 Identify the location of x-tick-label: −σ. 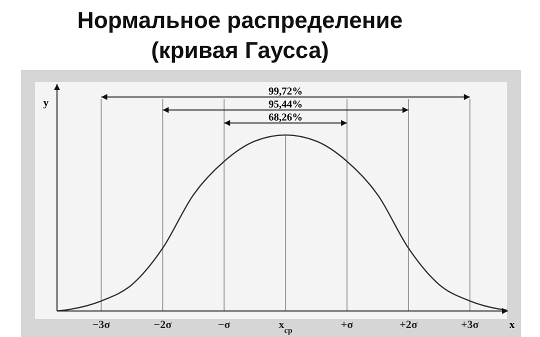
(224, 325).